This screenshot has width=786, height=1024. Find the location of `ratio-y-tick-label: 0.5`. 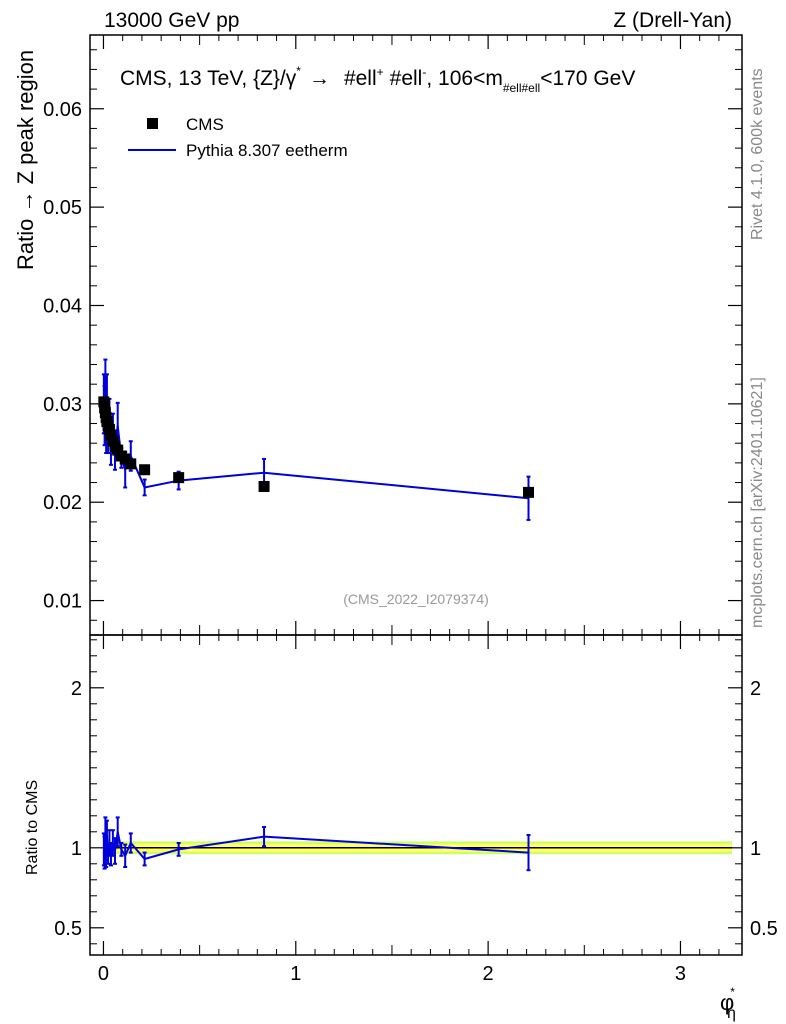

ratio-y-tick-label: 0.5 is located at coordinates (68, 929).